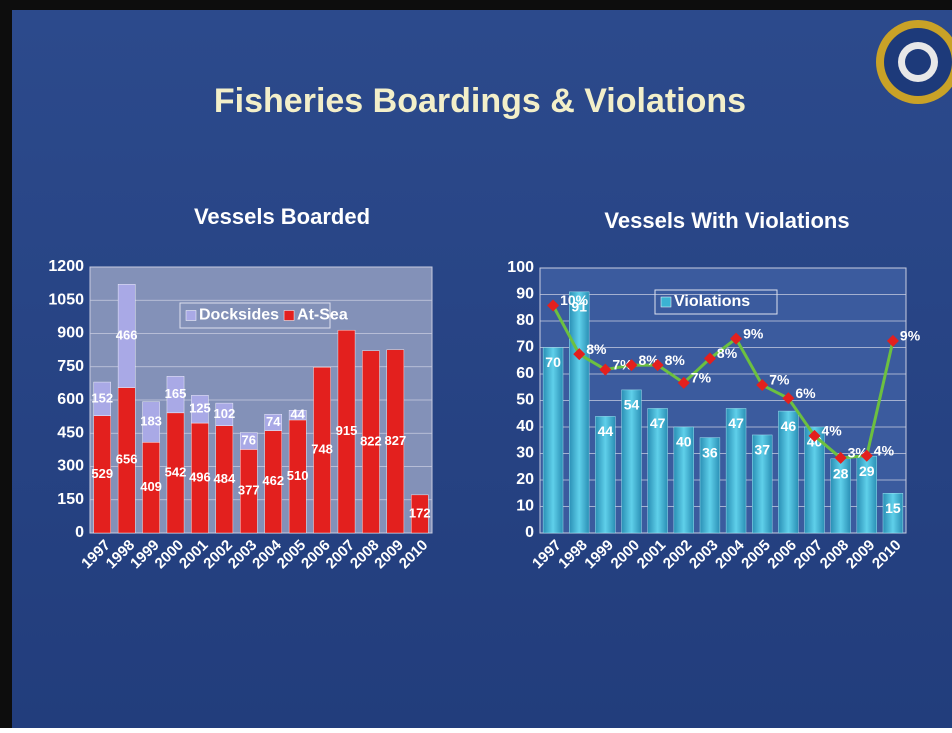  I want to click on y-tick-label: 40, so click(525, 426).